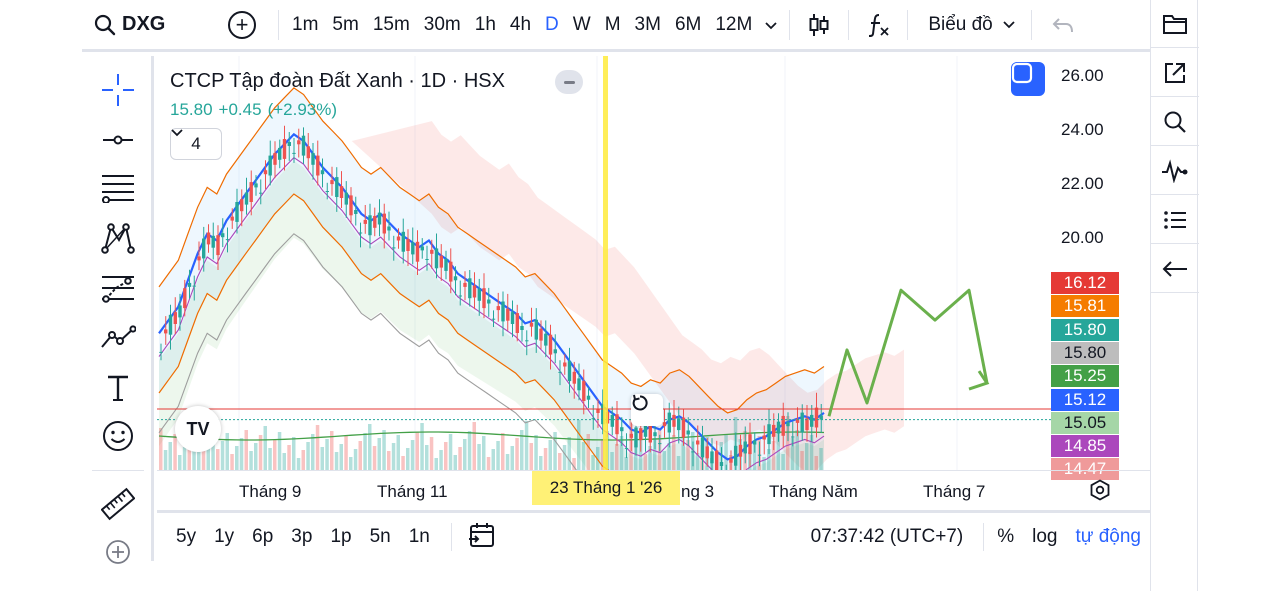  I want to click on interval-more-button, so click(771, 25).